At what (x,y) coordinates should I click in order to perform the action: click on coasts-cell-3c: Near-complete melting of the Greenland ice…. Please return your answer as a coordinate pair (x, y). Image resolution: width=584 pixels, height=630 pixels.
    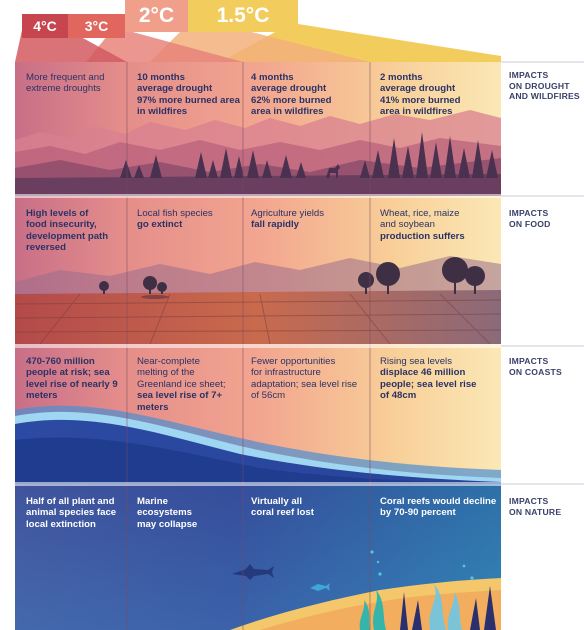
    Looking at the image, I should click on (181, 384).